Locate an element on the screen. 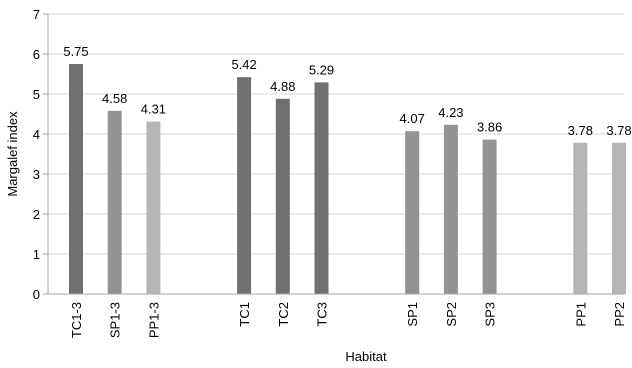 This screenshot has height=368, width=632. bar-value-label: 4.31 is located at coordinates (153, 109).